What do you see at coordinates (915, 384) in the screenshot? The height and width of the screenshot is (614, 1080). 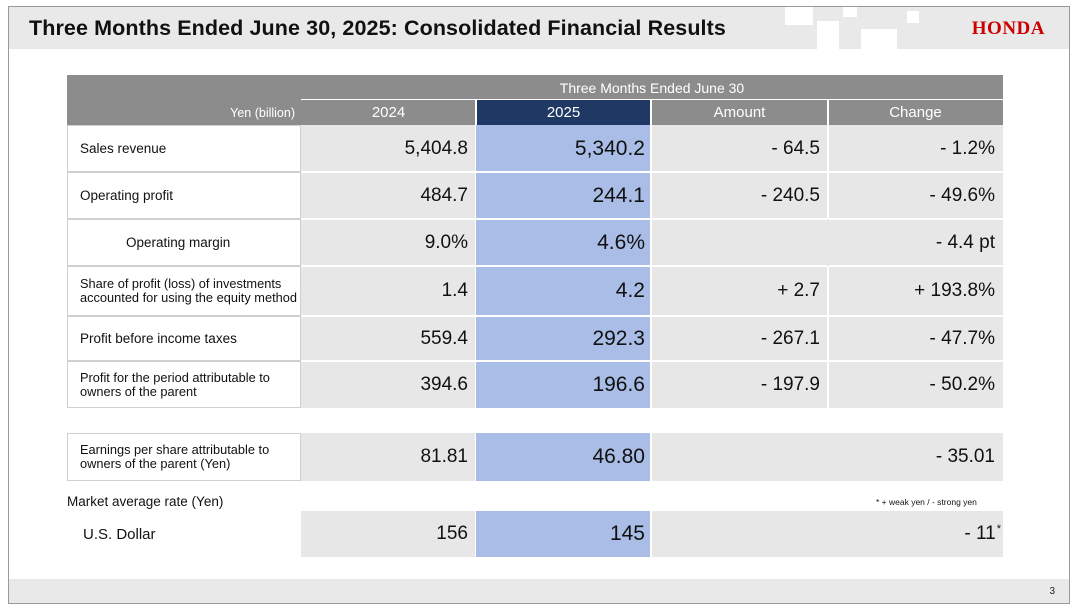 I see `value-change: - 50.2%` at bounding box center [915, 384].